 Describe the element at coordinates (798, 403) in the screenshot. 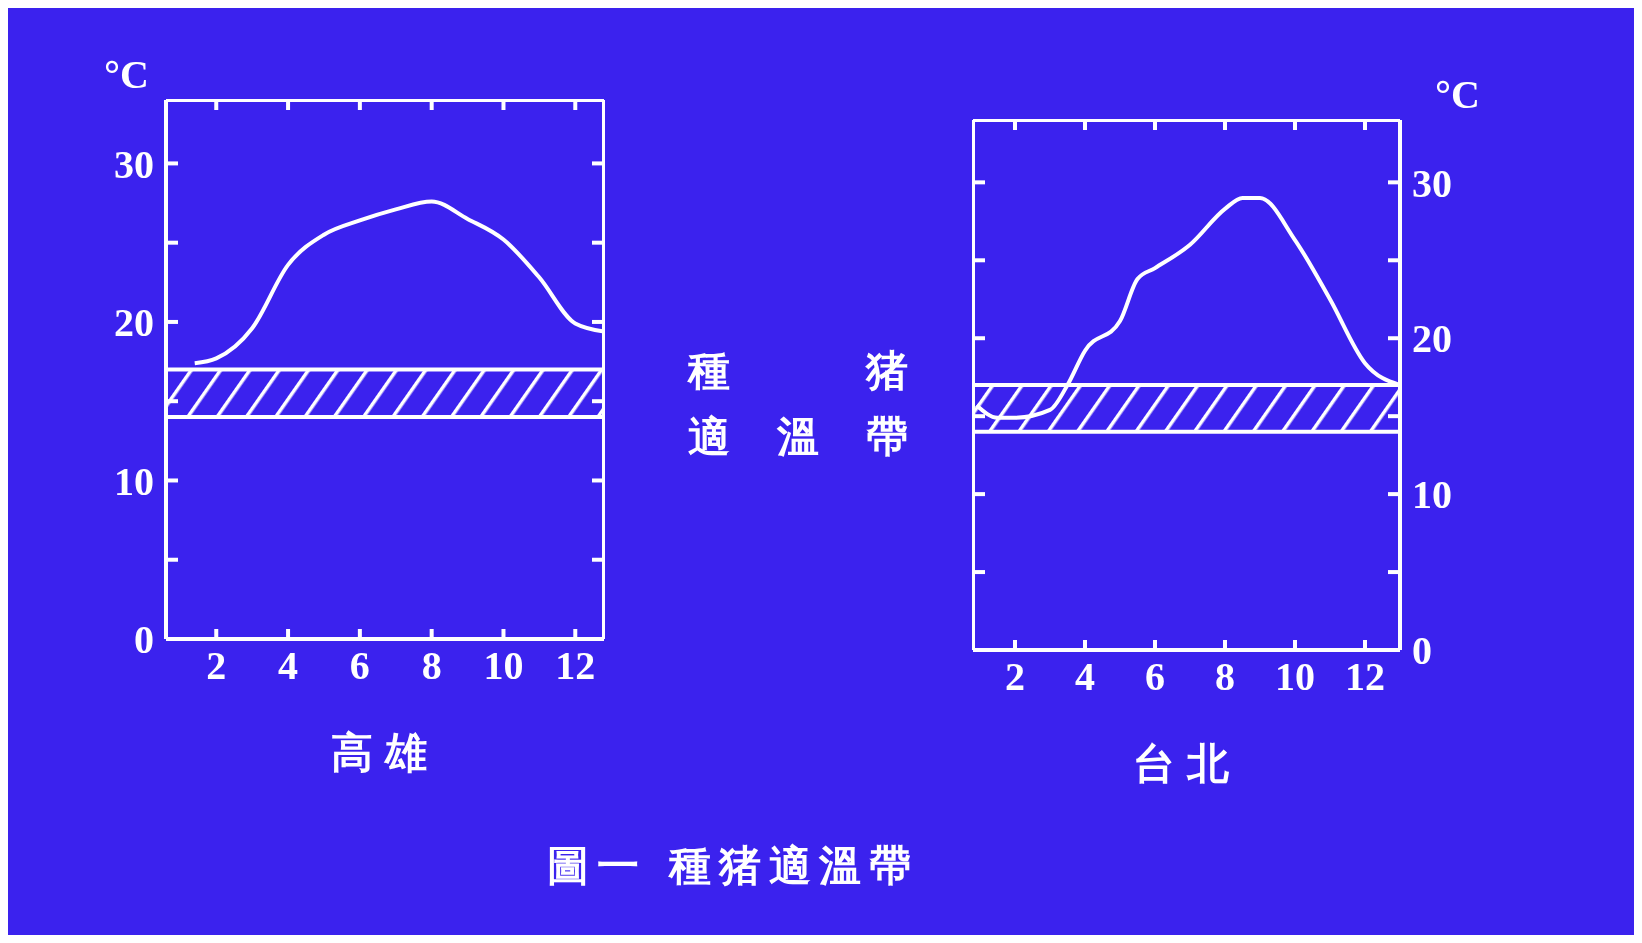

I see `text: 種猪適溫帶` at that location.